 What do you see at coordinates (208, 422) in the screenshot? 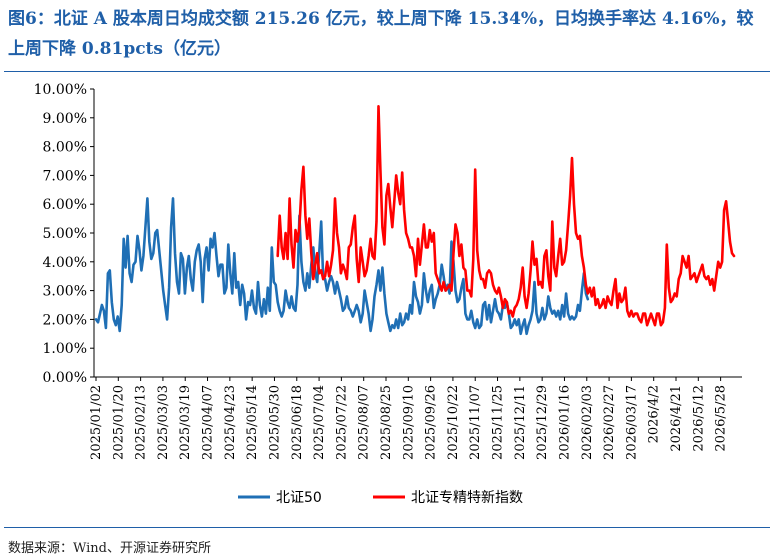
I see `x-tick-label: 2025/04/07` at bounding box center [208, 422].